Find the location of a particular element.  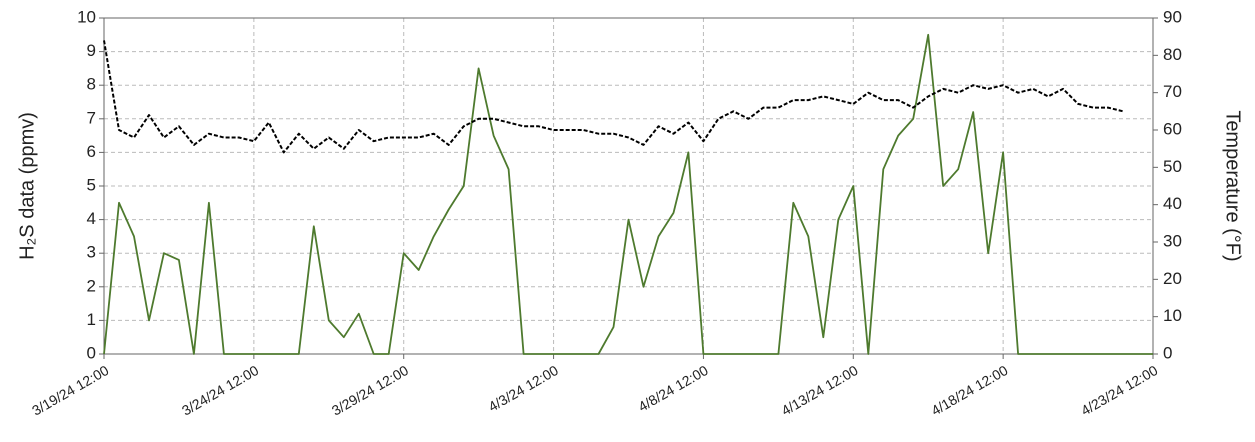

x-tick-label: 4/13/24 12:00 is located at coordinates (819, 390).